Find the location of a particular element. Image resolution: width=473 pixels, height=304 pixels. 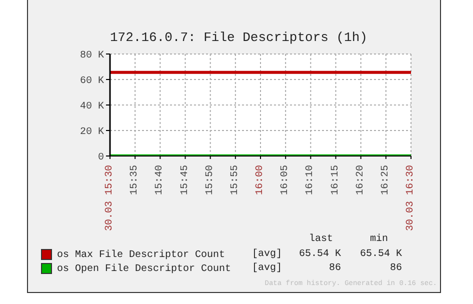

text: last is located at coordinates (321, 239).